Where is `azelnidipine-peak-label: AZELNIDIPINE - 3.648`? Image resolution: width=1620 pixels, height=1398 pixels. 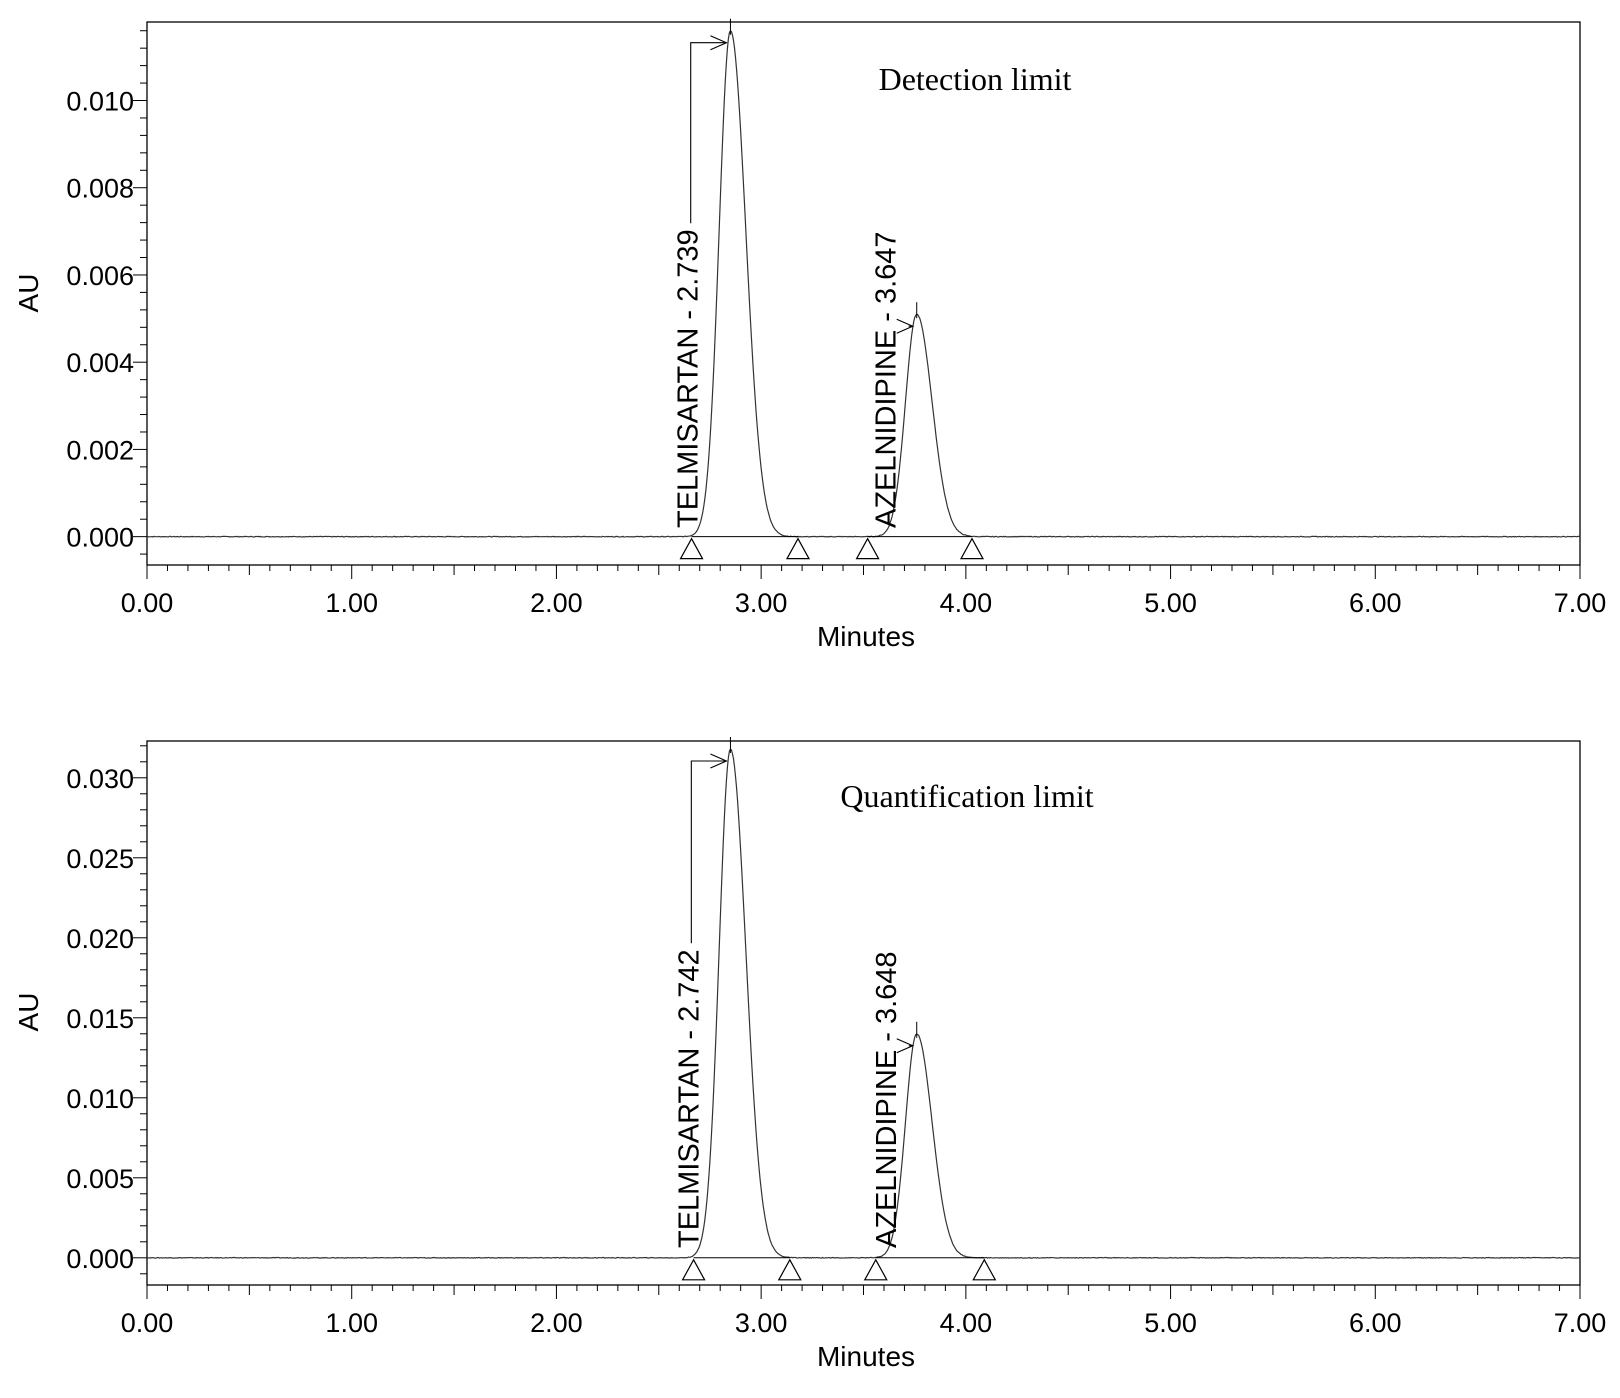 azelnidipine-peak-label: AZELNIDIPINE - 3.648 is located at coordinates (887, 1099).